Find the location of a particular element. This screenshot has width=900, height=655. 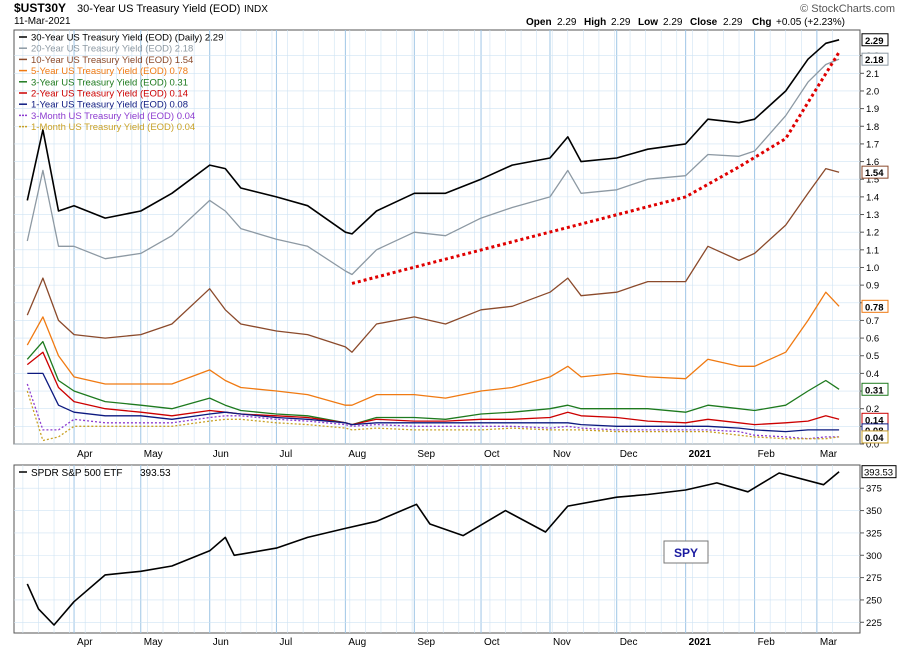

legend-entry: 3-Year US Treasury Yield (EOD) 0.31 is located at coordinates (109, 82).